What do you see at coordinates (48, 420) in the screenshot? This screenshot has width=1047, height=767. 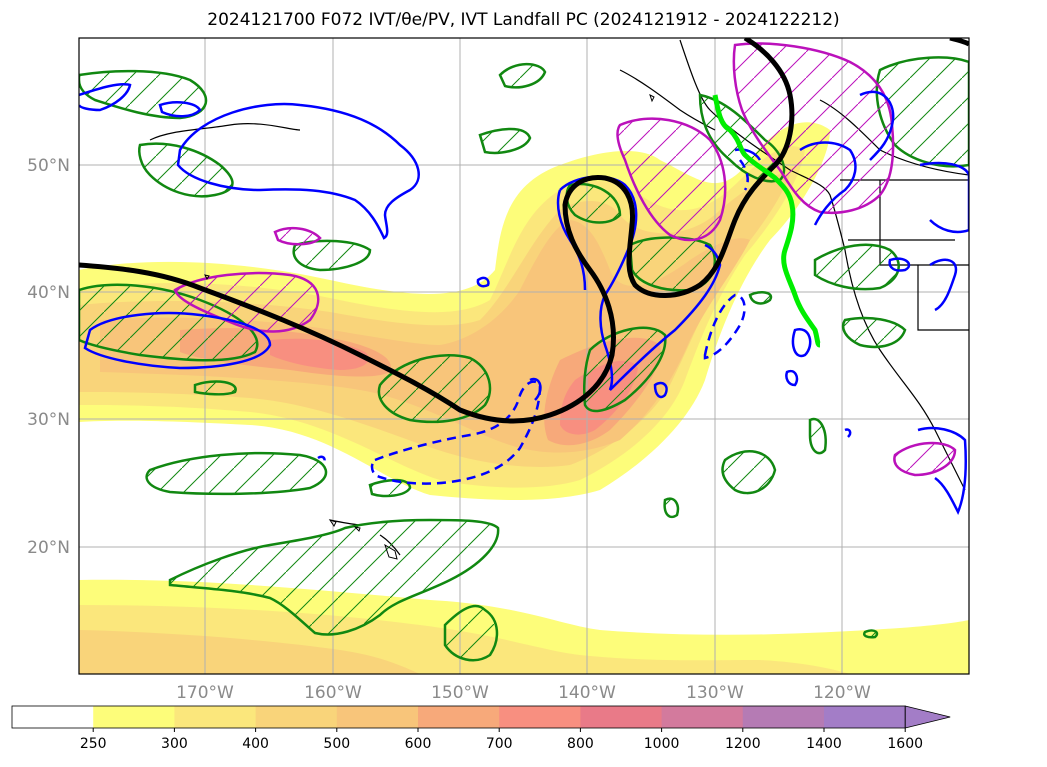 I see `lat-label-30: 30°N` at bounding box center [48, 420].